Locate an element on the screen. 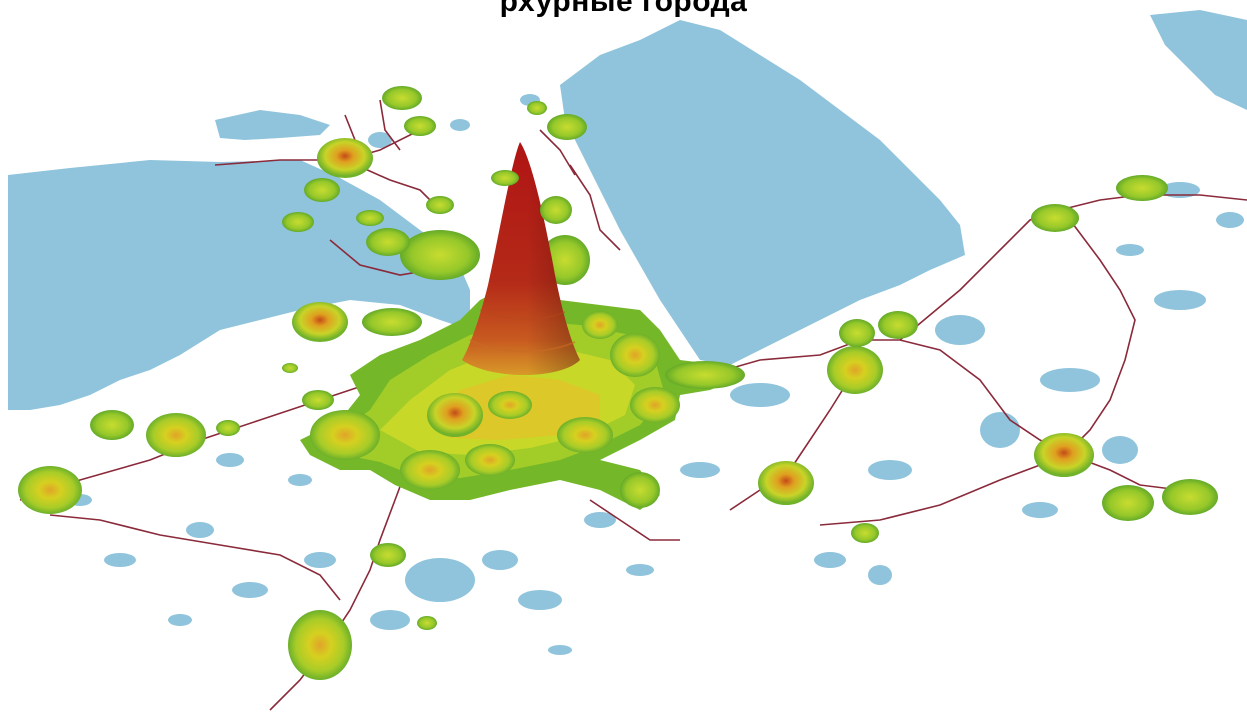  density-peak is located at coordinates (521, 258).